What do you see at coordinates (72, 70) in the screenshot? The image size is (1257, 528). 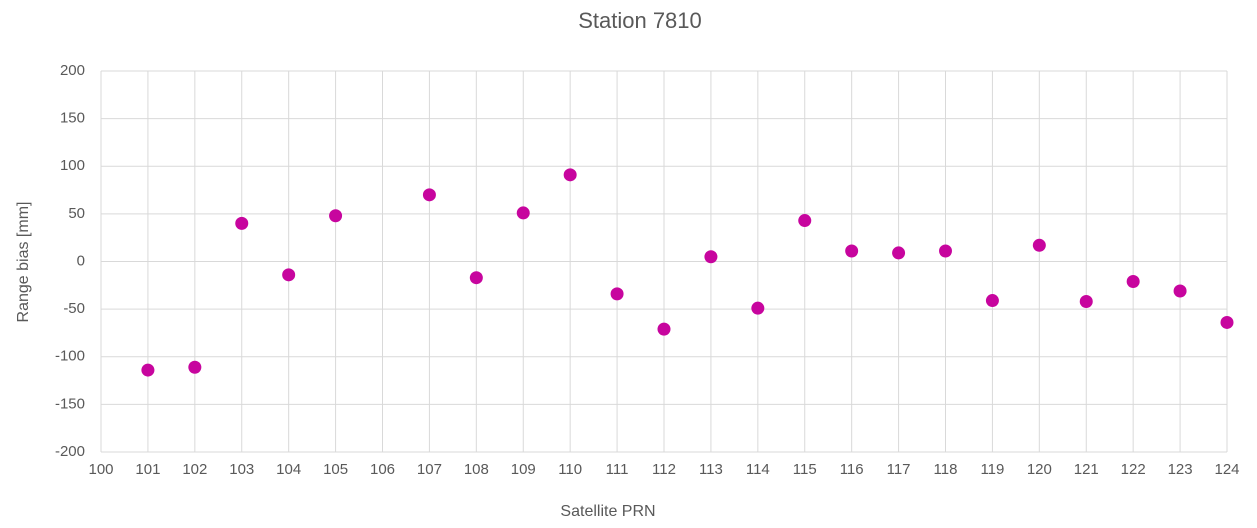 I see `y-tick-label: 200` at bounding box center [72, 70].